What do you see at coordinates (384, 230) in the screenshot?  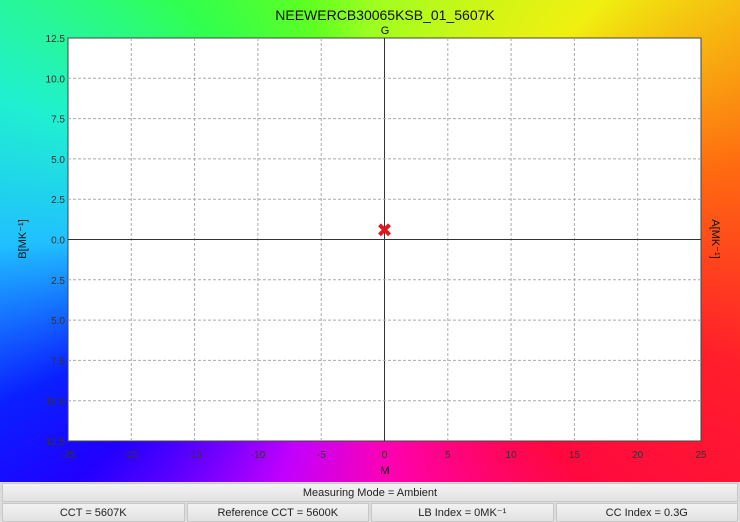 I see `data-point-x-marker` at bounding box center [384, 230].